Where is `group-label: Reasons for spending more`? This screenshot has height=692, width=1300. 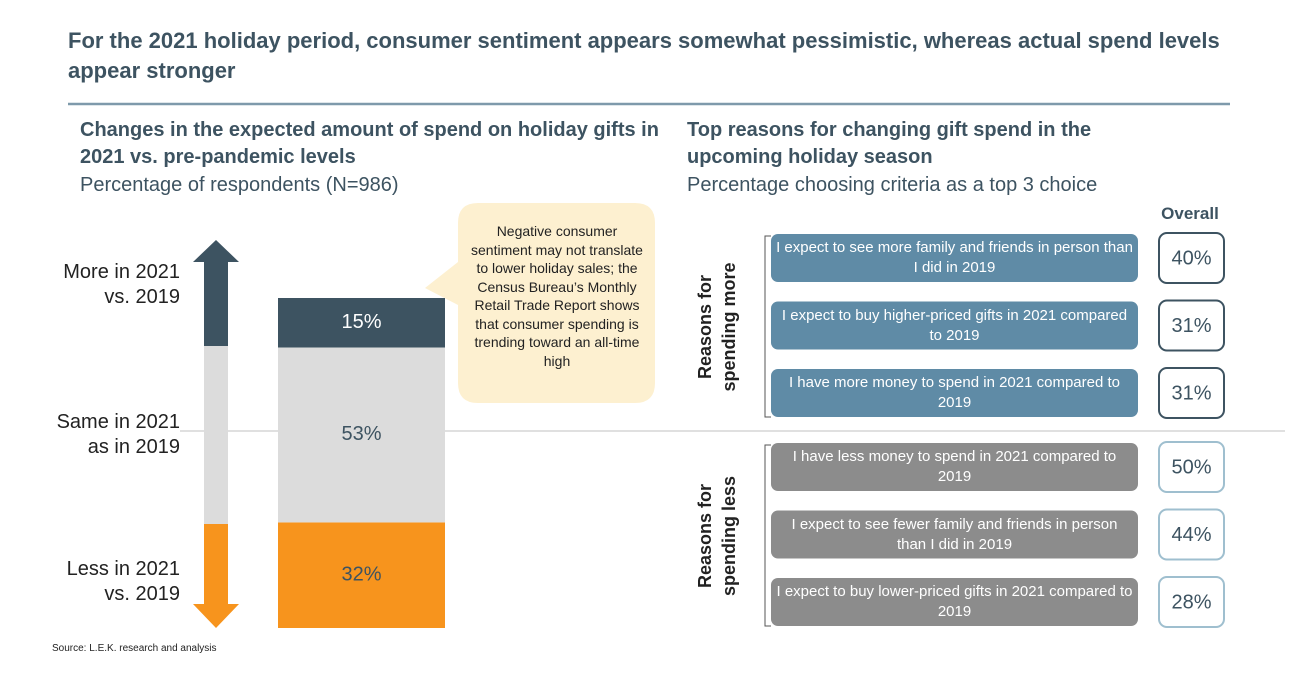 group-label: Reasons for spending more is located at coordinates (717, 327).